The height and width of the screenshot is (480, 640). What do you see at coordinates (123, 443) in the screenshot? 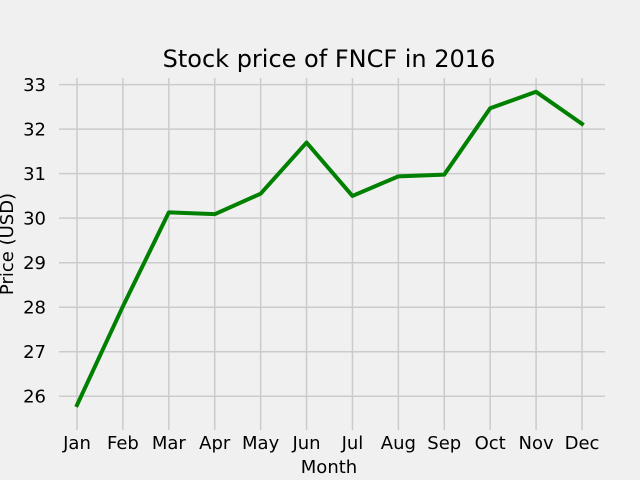
I see `x-tick-label: Feb` at bounding box center [123, 443].